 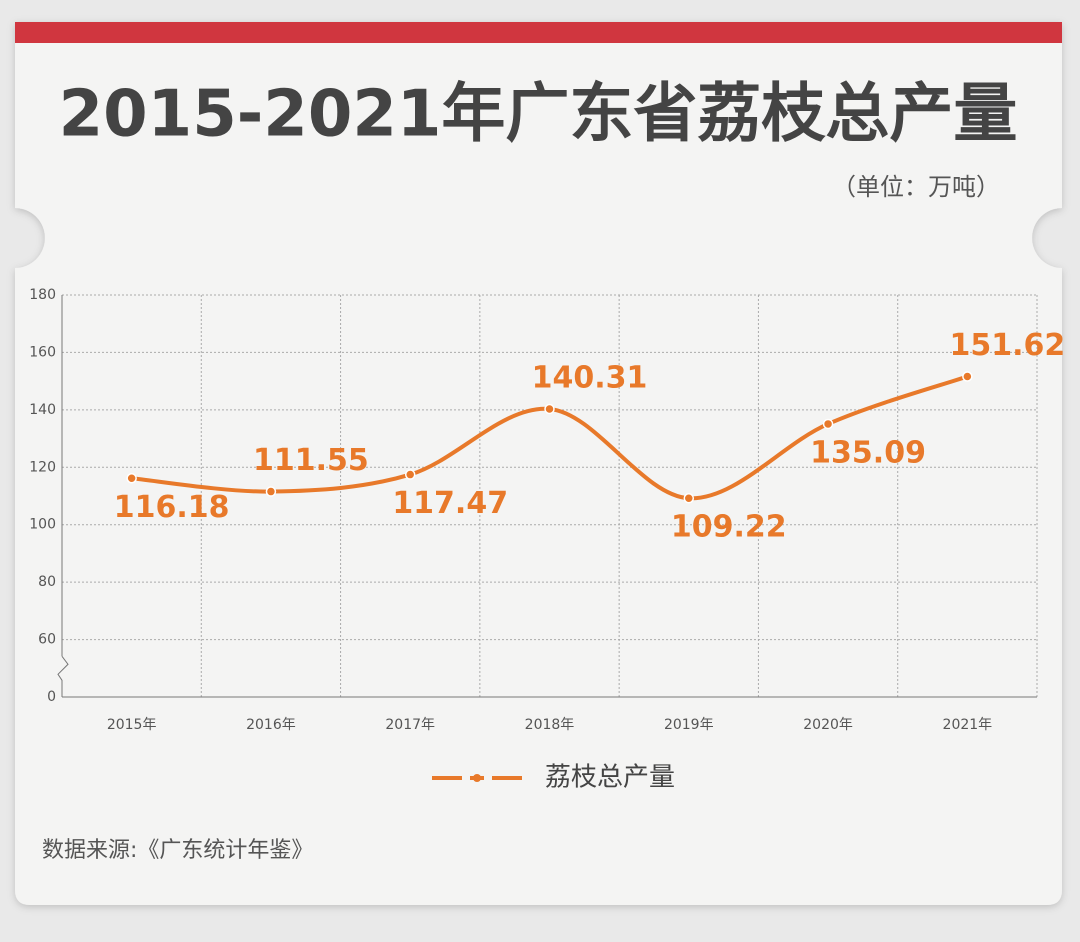 I want to click on x-tick-label: 2019年, so click(x=689, y=725).